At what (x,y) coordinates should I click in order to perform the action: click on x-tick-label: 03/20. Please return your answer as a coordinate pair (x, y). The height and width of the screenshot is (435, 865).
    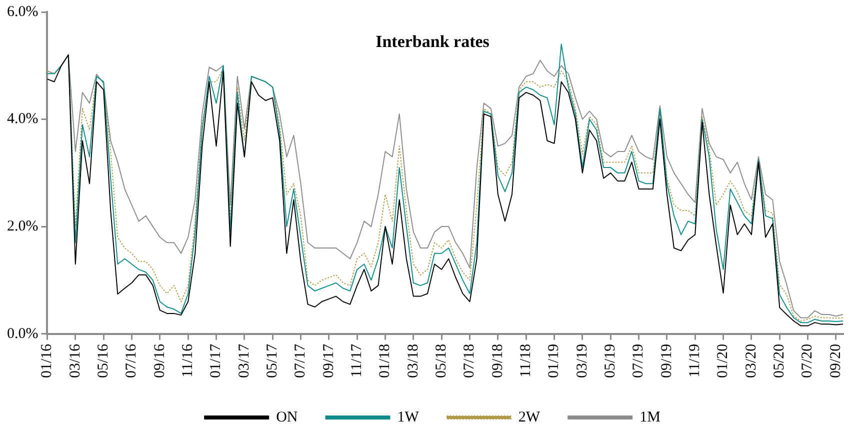
    Looking at the image, I should click on (751, 361).